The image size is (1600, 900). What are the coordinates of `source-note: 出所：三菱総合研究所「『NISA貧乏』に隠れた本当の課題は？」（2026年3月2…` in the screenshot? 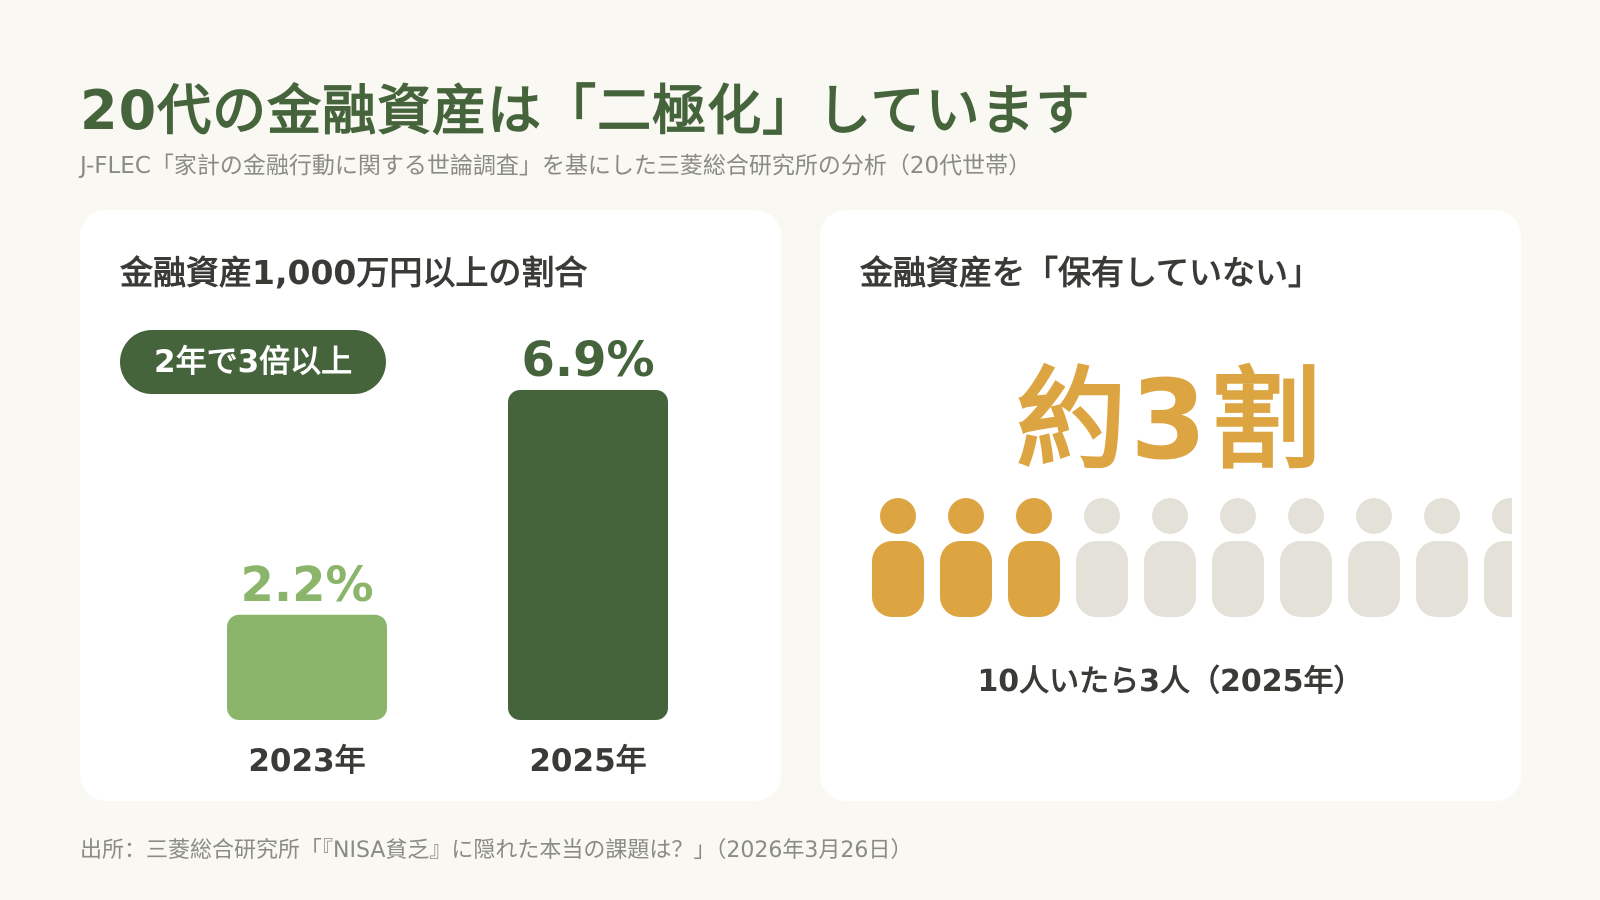 It's located at (496, 850).